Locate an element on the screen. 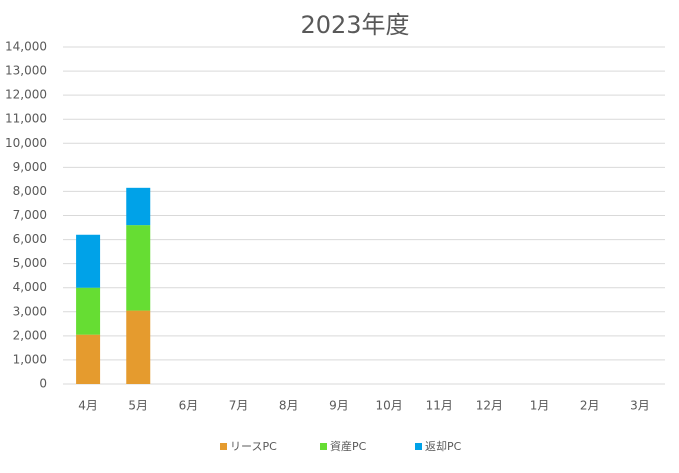  x-tick-label: 2月 is located at coordinates (590, 406).